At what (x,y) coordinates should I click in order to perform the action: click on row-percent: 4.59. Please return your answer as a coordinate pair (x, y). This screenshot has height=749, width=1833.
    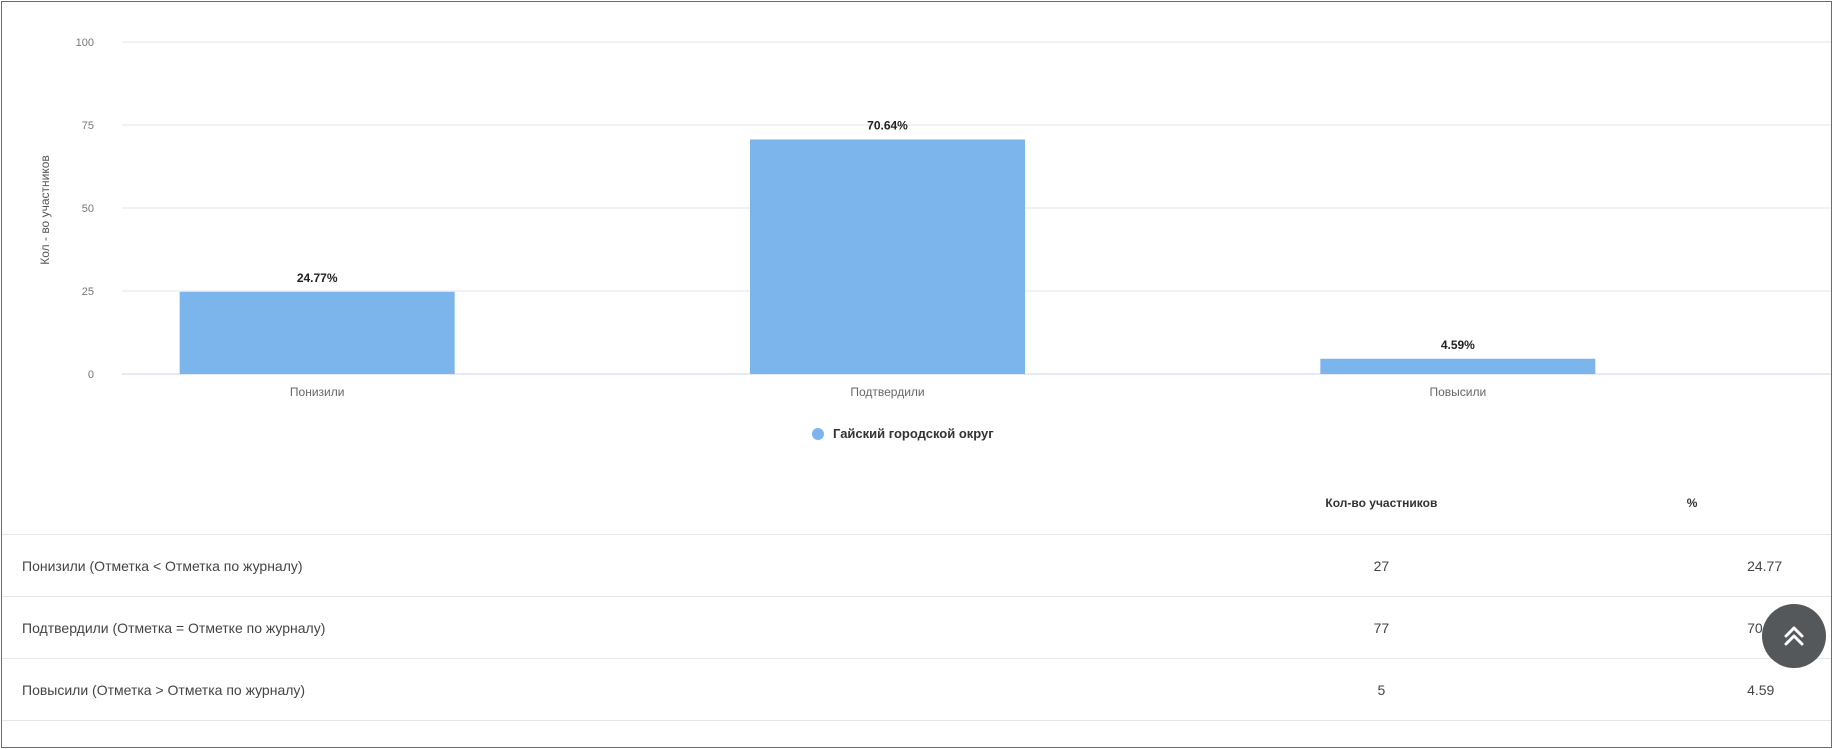
    Looking at the image, I should click on (1691, 689).